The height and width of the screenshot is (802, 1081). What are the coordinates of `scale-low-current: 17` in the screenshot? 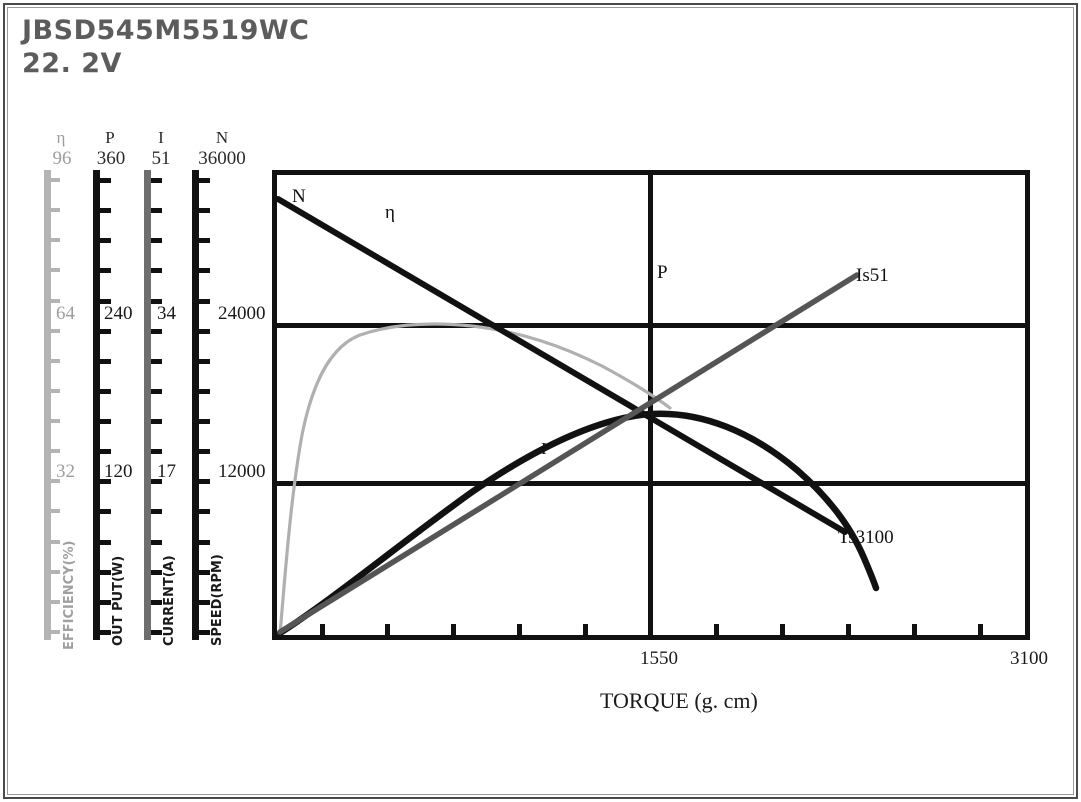 It's located at (166, 471).